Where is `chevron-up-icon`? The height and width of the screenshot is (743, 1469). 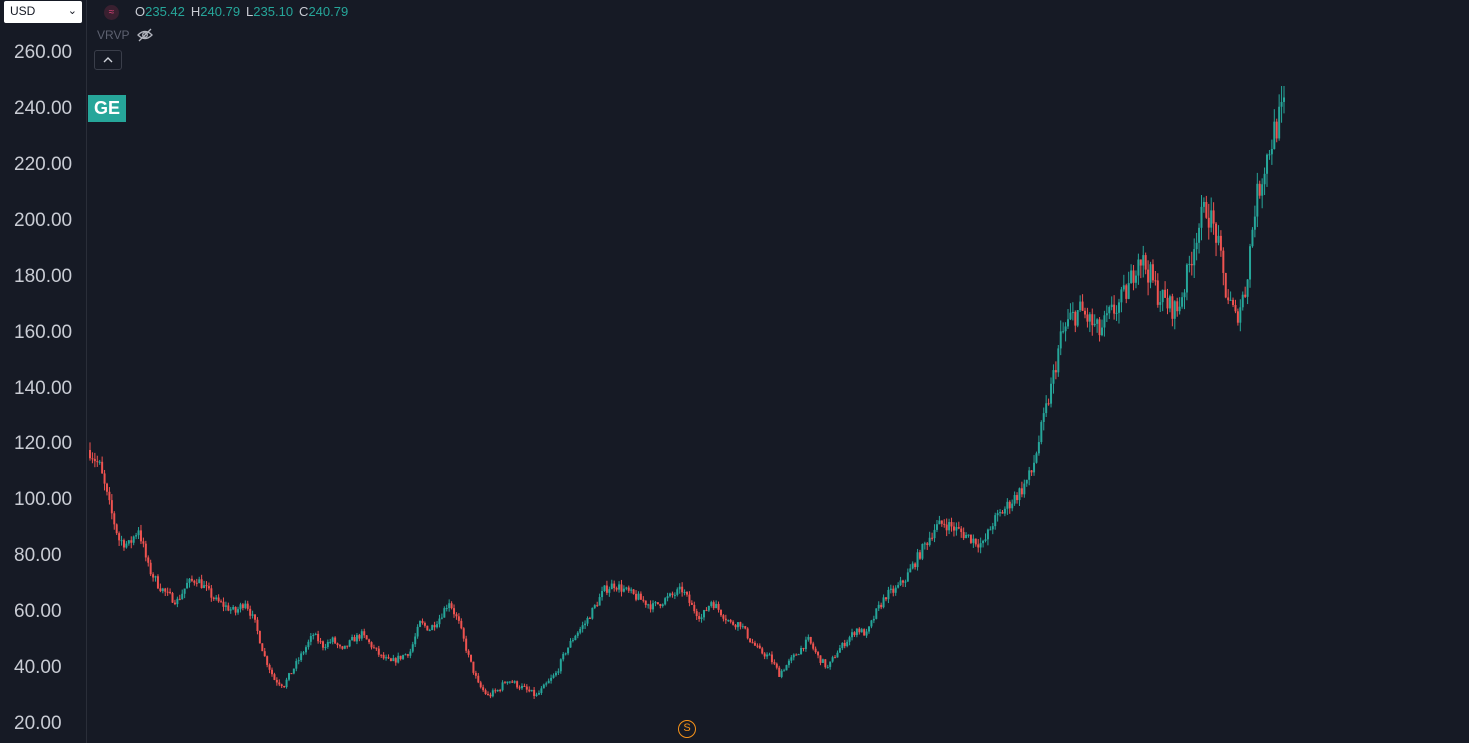 chevron-up-icon is located at coordinates (108, 60).